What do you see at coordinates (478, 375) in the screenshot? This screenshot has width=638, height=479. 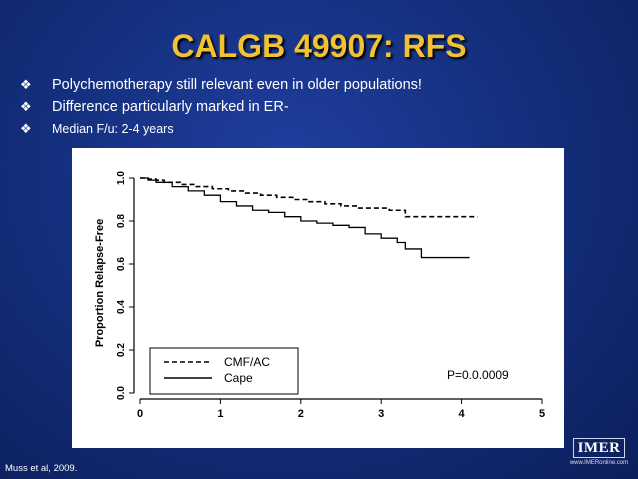 I see `p-value-annotation: P=0.0.0009` at bounding box center [478, 375].